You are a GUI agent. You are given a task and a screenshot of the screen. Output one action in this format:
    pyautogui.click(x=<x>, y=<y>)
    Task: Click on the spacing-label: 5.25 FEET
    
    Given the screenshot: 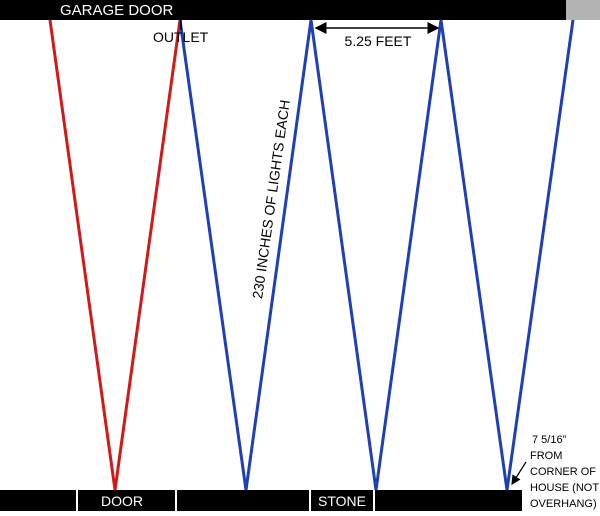 What is the action you would take?
    pyautogui.click(x=378, y=41)
    